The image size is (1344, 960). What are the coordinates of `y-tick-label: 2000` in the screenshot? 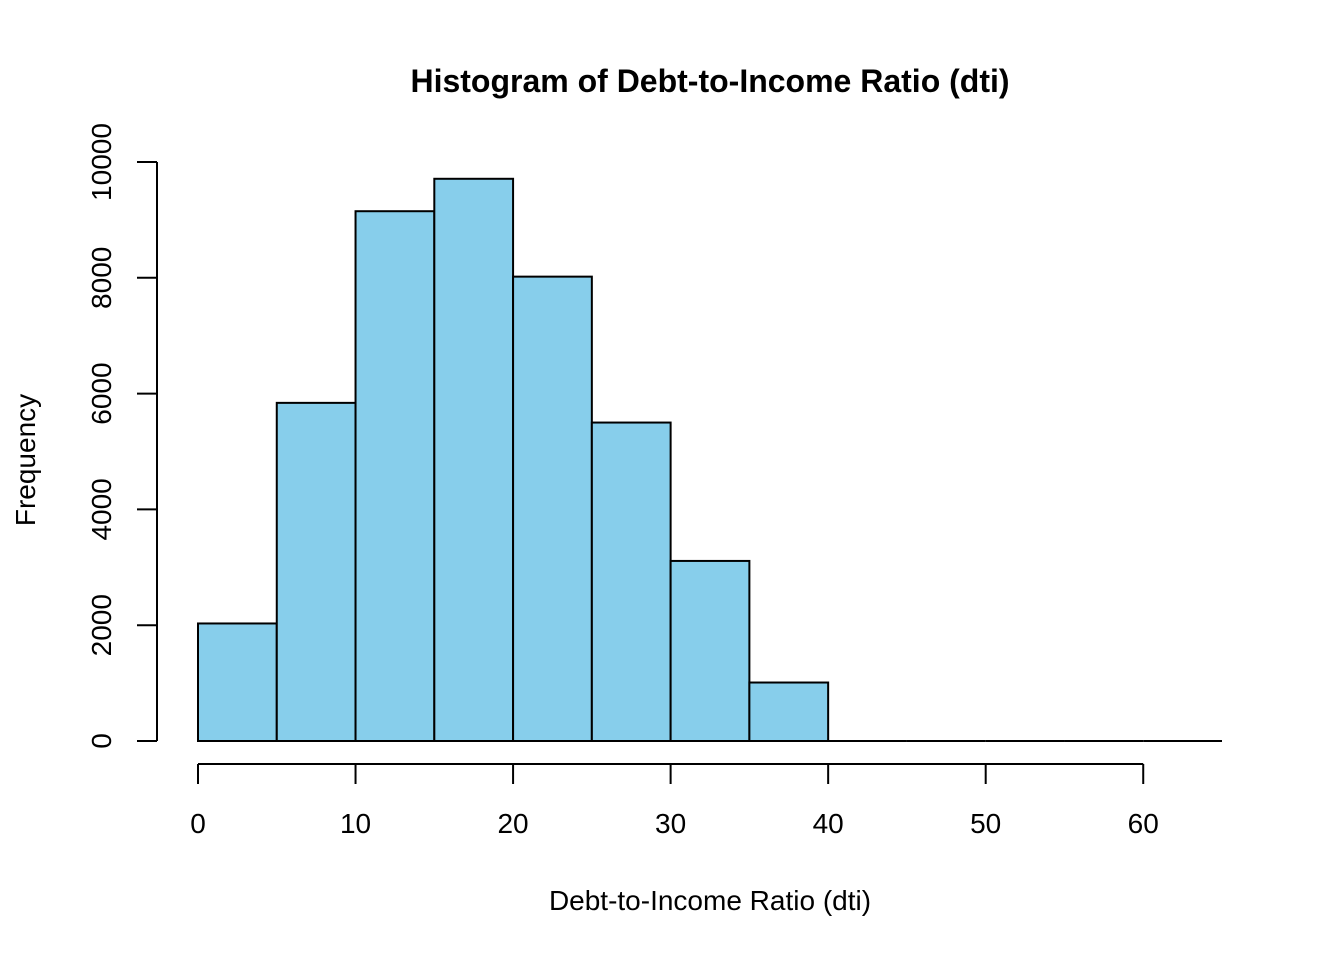 It's located at (101, 625).